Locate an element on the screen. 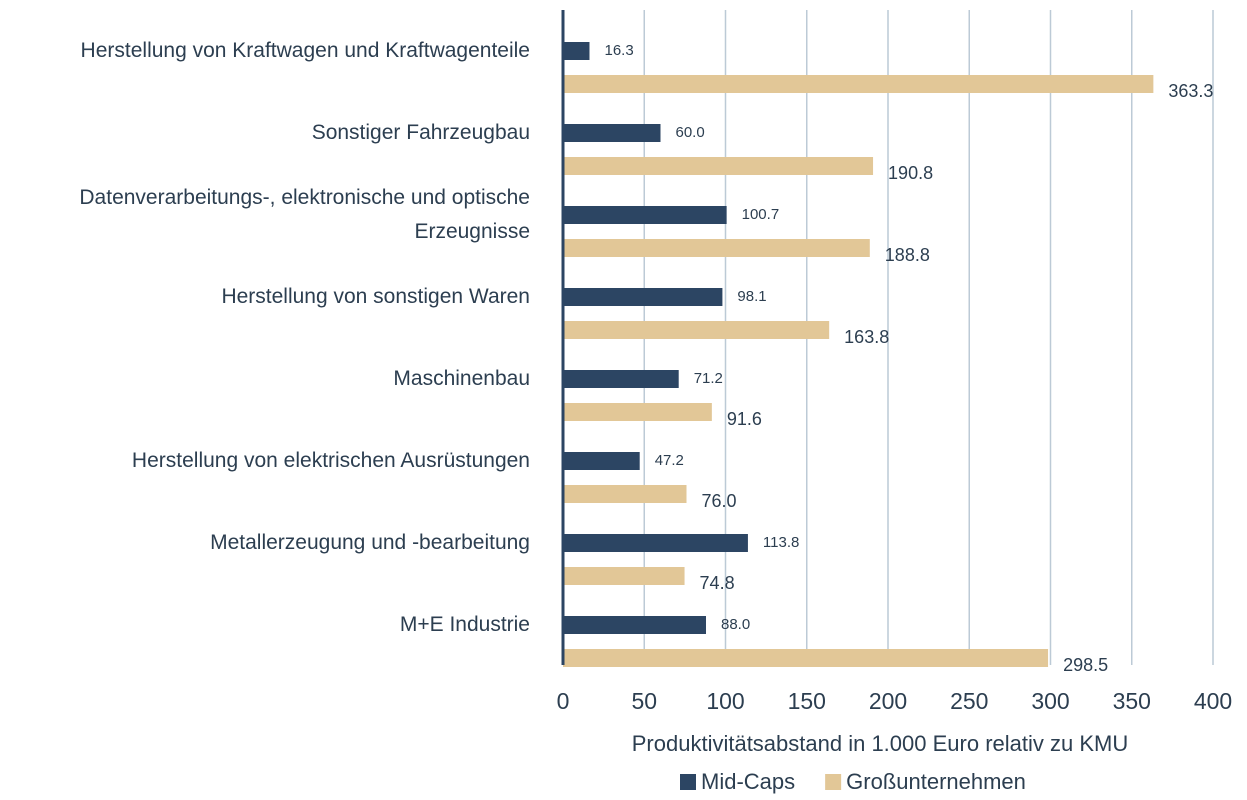  data-label: 74.8 is located at coordinates (717, 583).